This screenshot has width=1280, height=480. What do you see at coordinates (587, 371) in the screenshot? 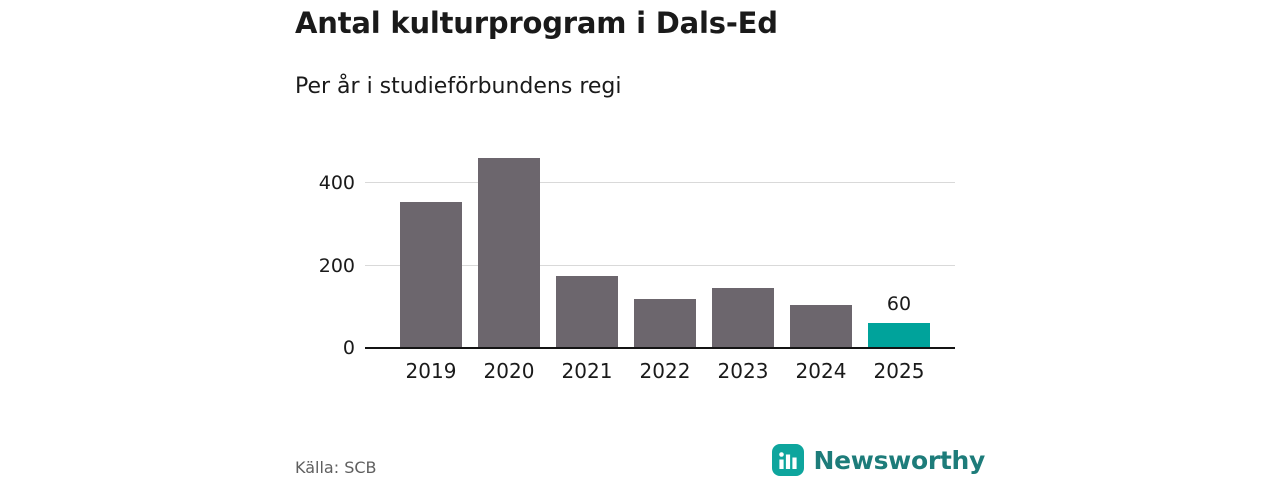
I see `x-tick-label: 2021` at bounding box center [587, 371].